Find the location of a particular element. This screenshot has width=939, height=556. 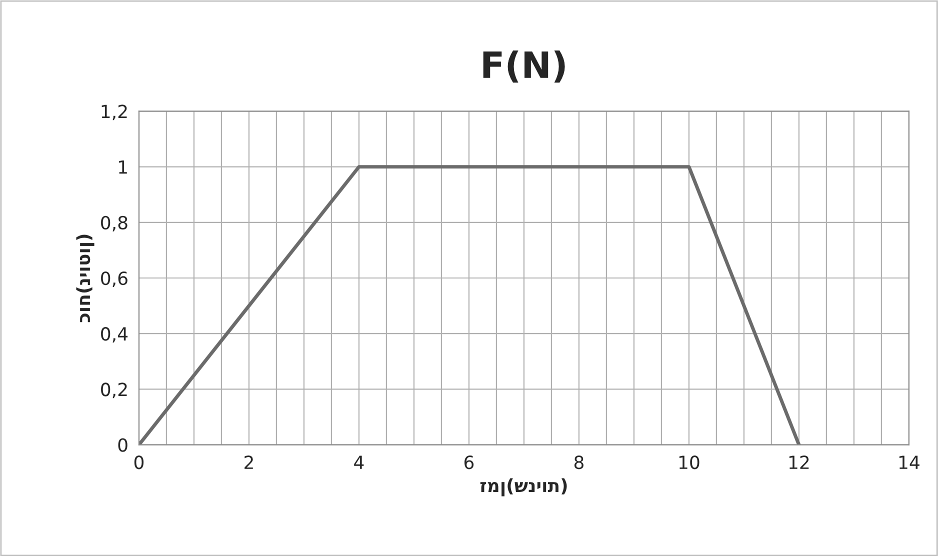

y-tick-label: 0,6 is located at coordinates (114, 279).